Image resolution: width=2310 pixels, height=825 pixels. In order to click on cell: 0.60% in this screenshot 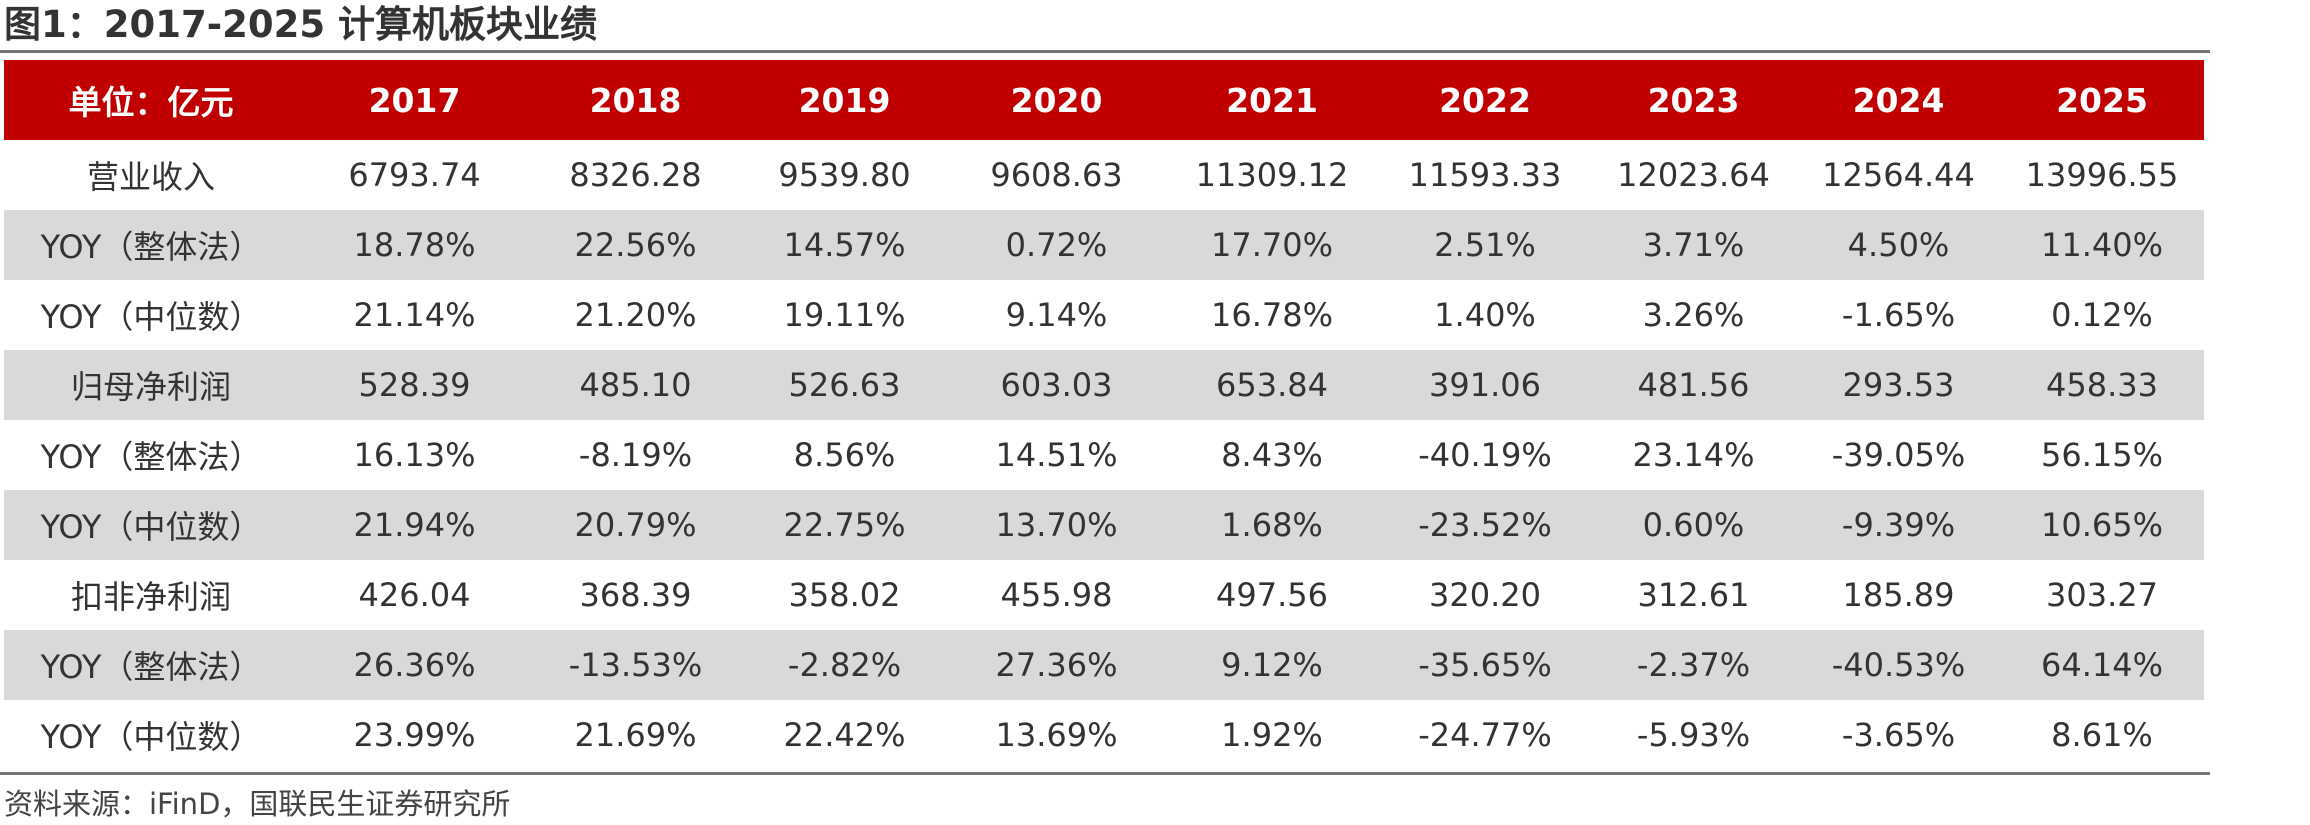, I will do `click(1693, 525)`.